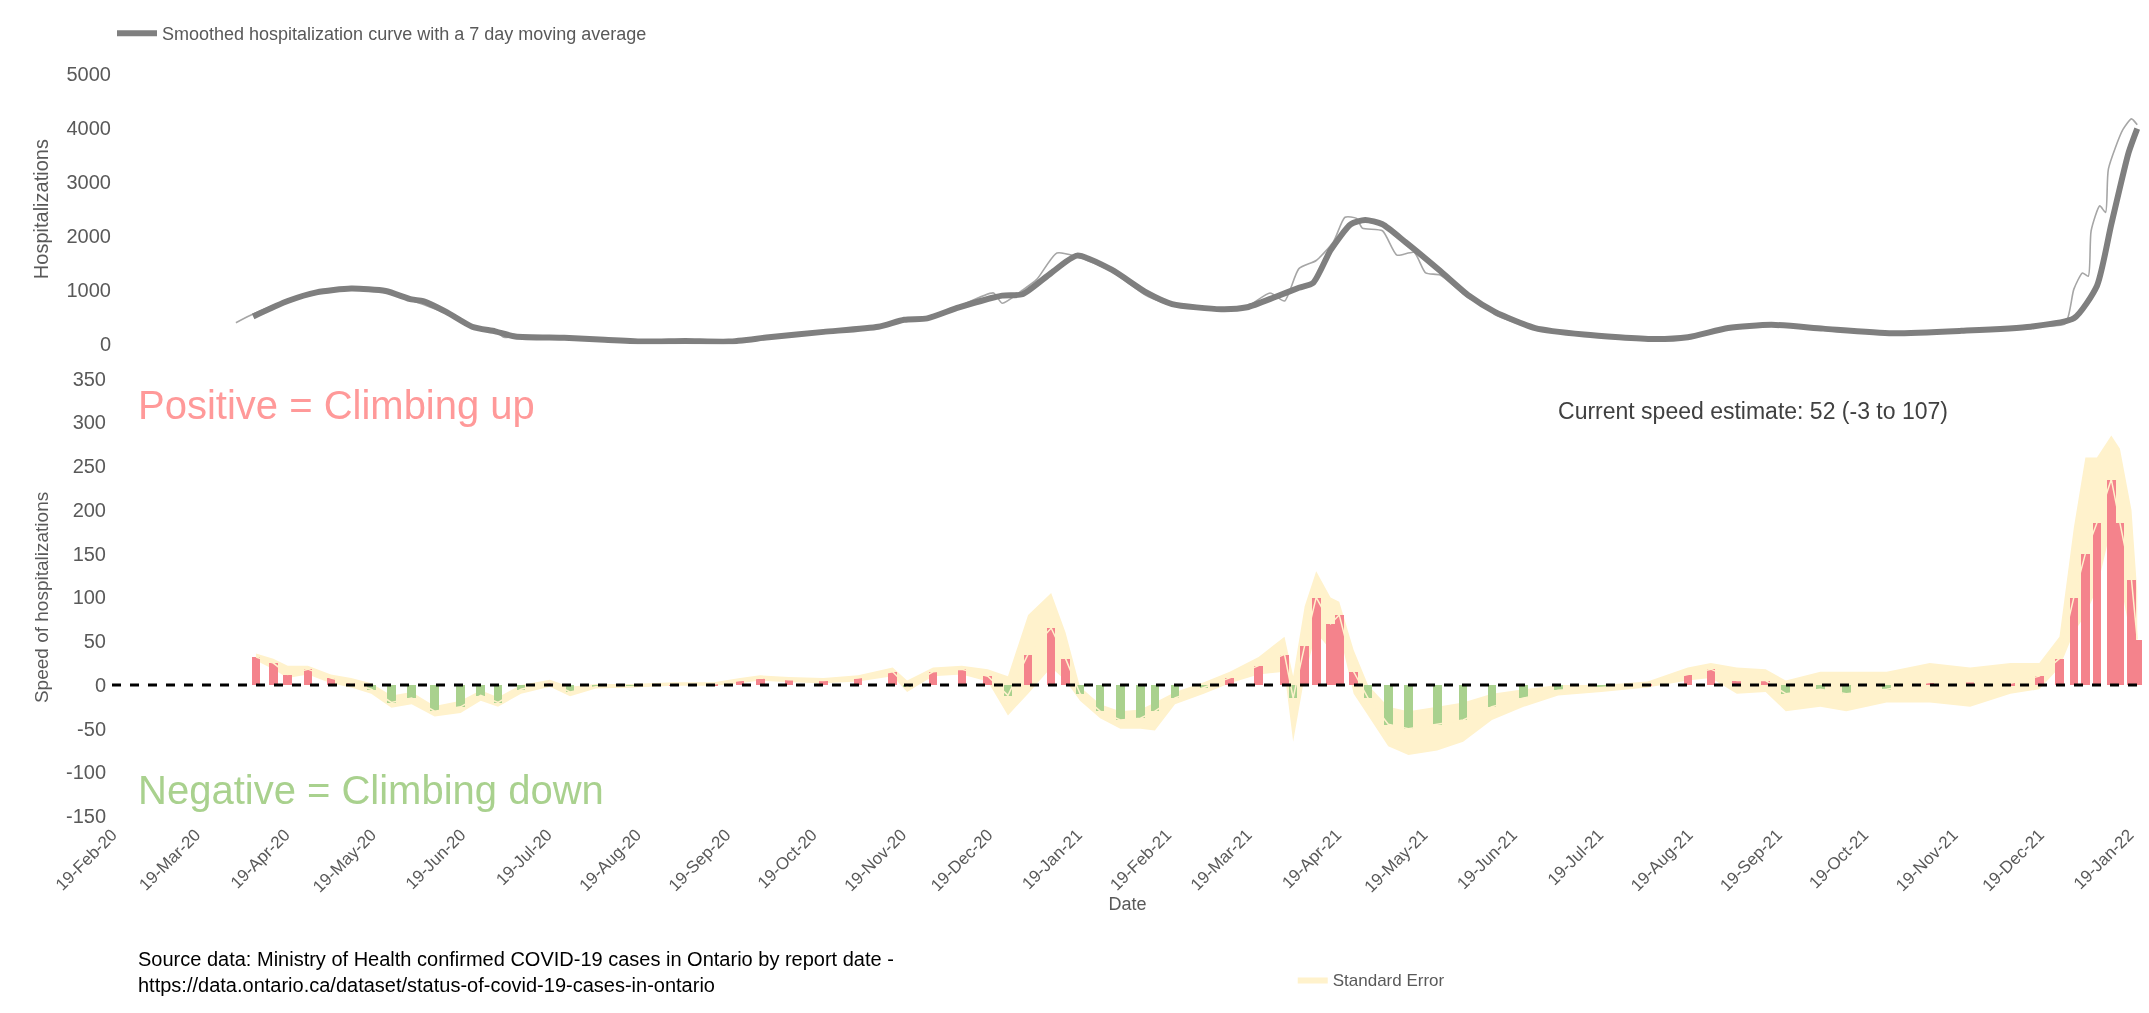 This screenshot has width=2149, height=1013. I want to click on y-tick-label: -50, so click(91, 728).